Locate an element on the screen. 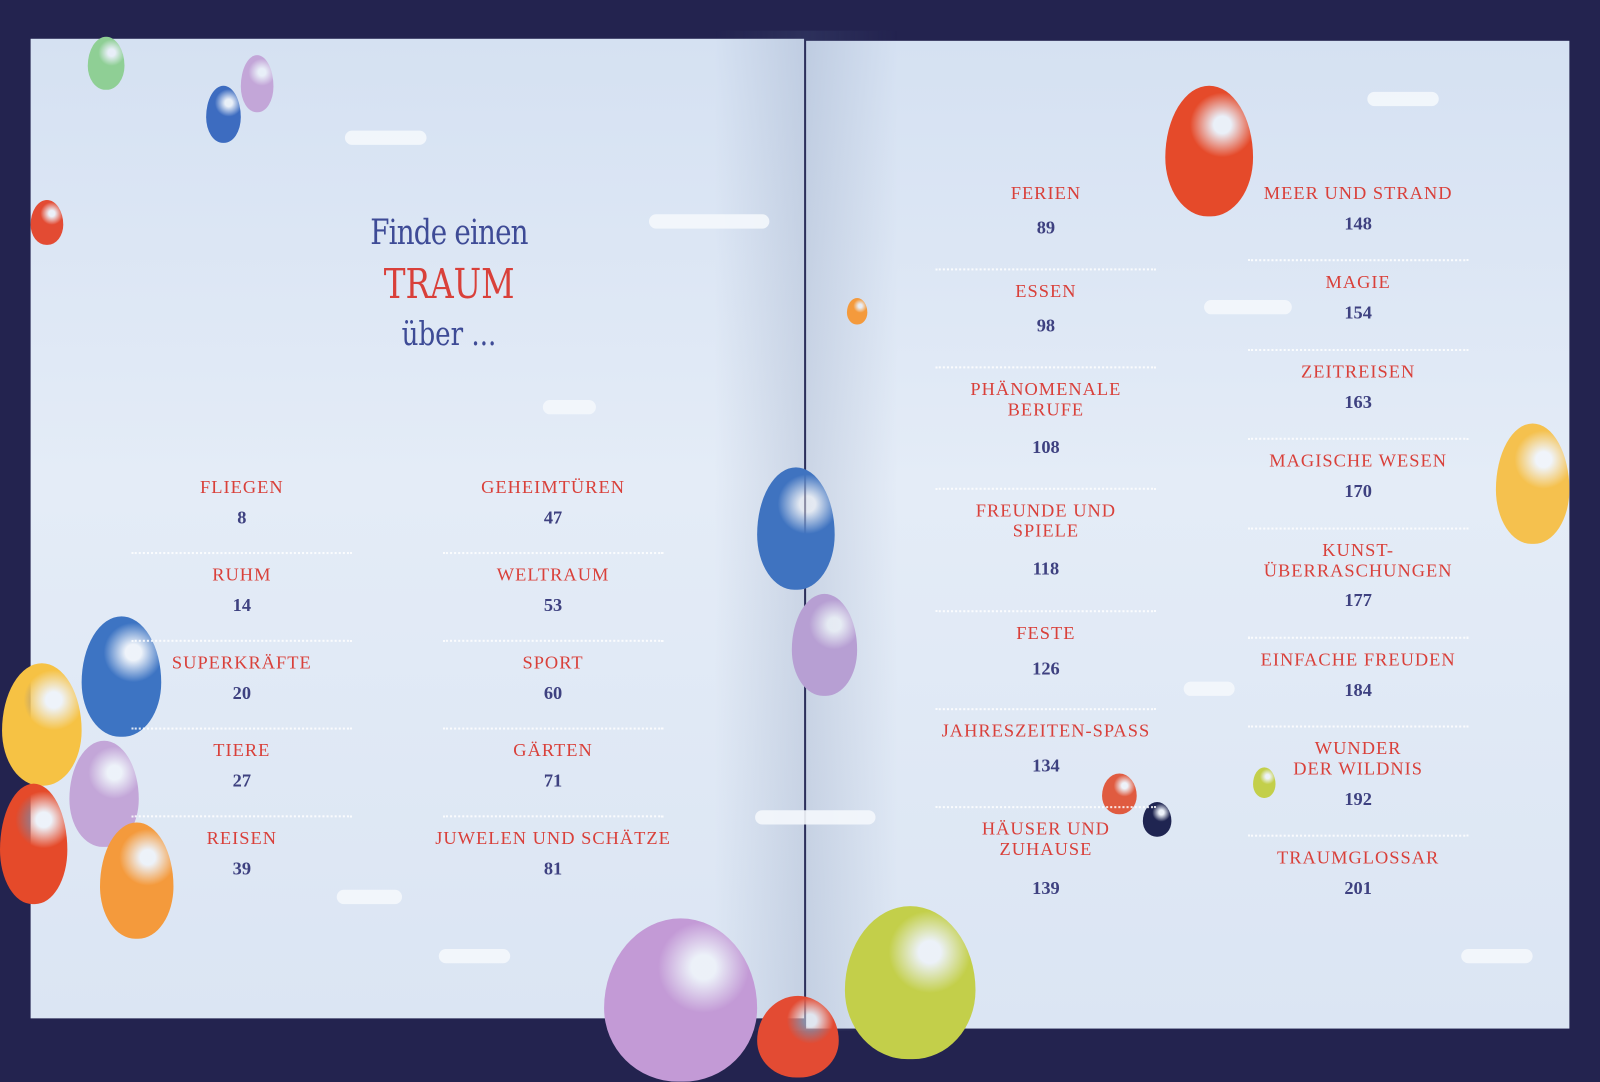 This screenshot has width=1600, height=1082. toc-entry-page: 8 is located at coordinates (242, 517).